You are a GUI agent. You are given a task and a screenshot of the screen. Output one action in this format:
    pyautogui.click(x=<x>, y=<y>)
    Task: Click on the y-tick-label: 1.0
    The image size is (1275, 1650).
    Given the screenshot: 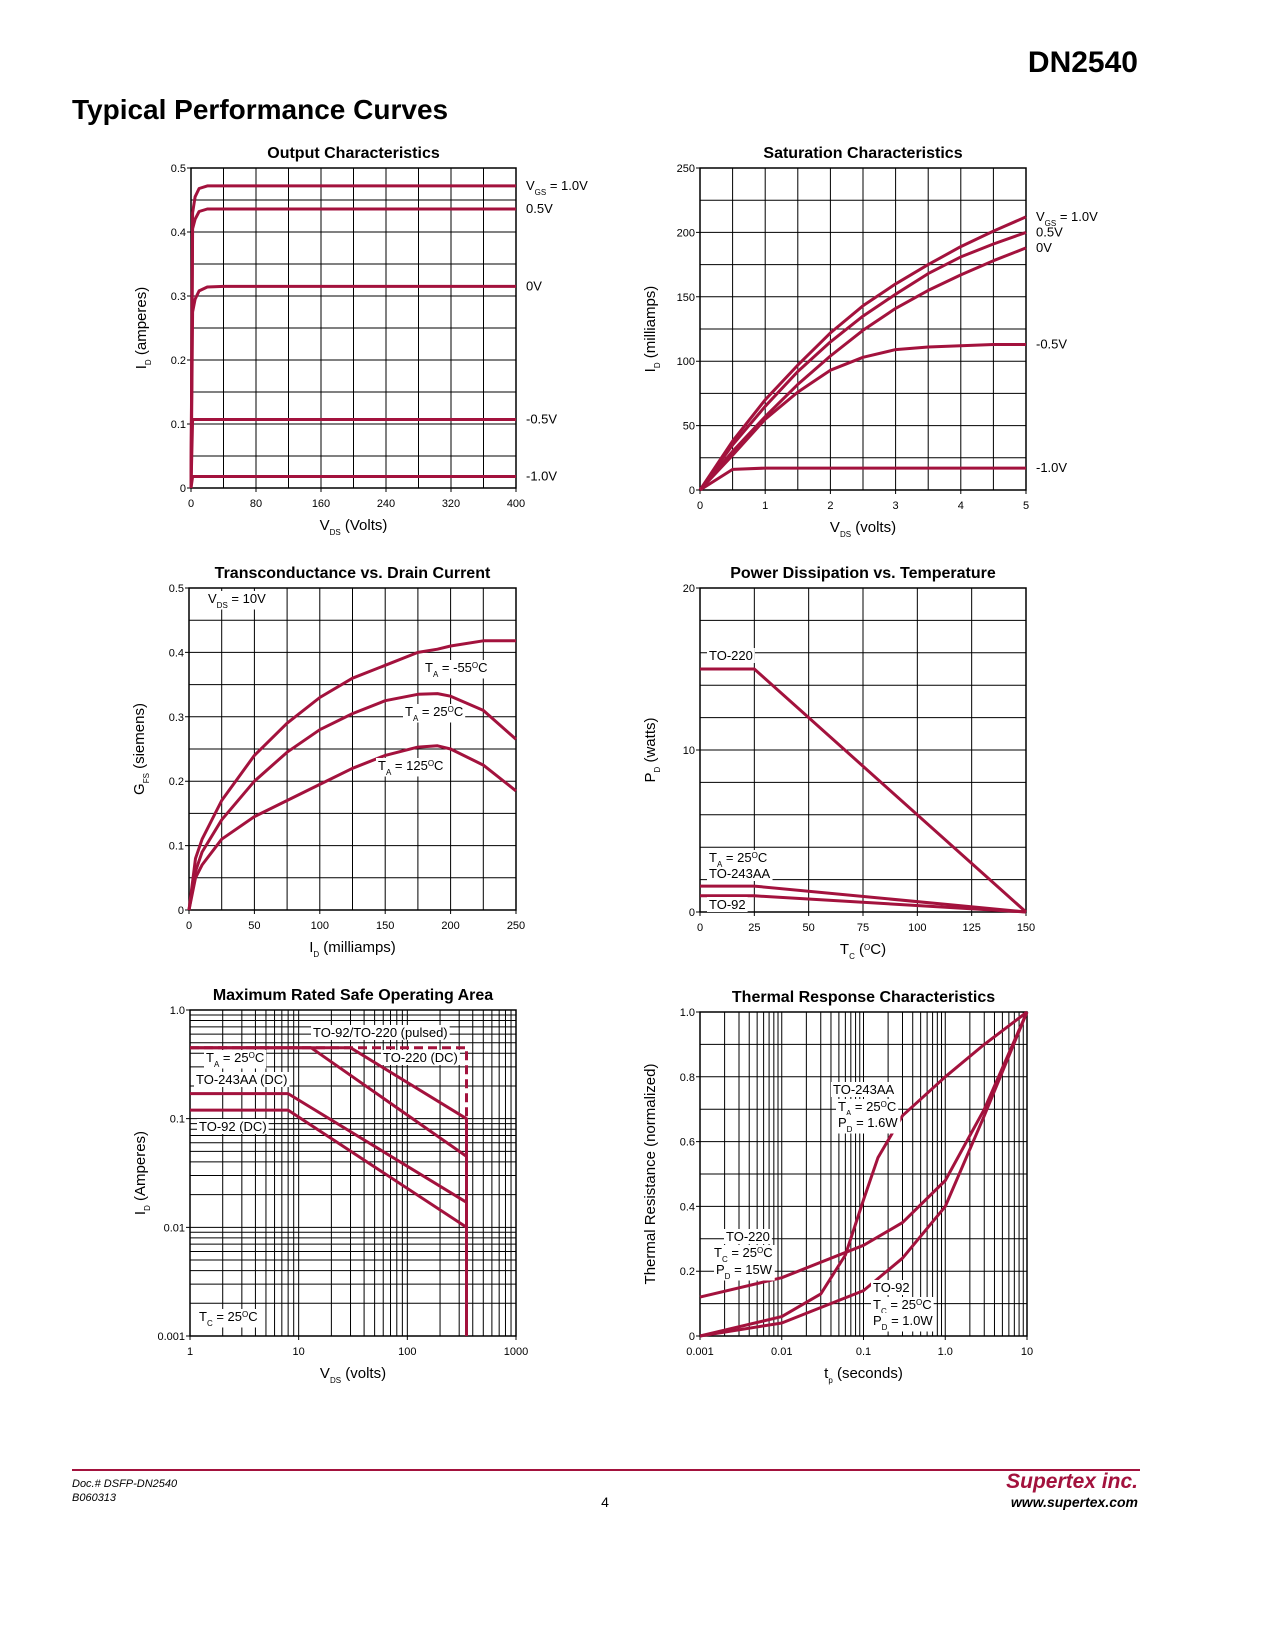 What is the action you would take?
    pyautogui.click(x=177, y=1011)
    